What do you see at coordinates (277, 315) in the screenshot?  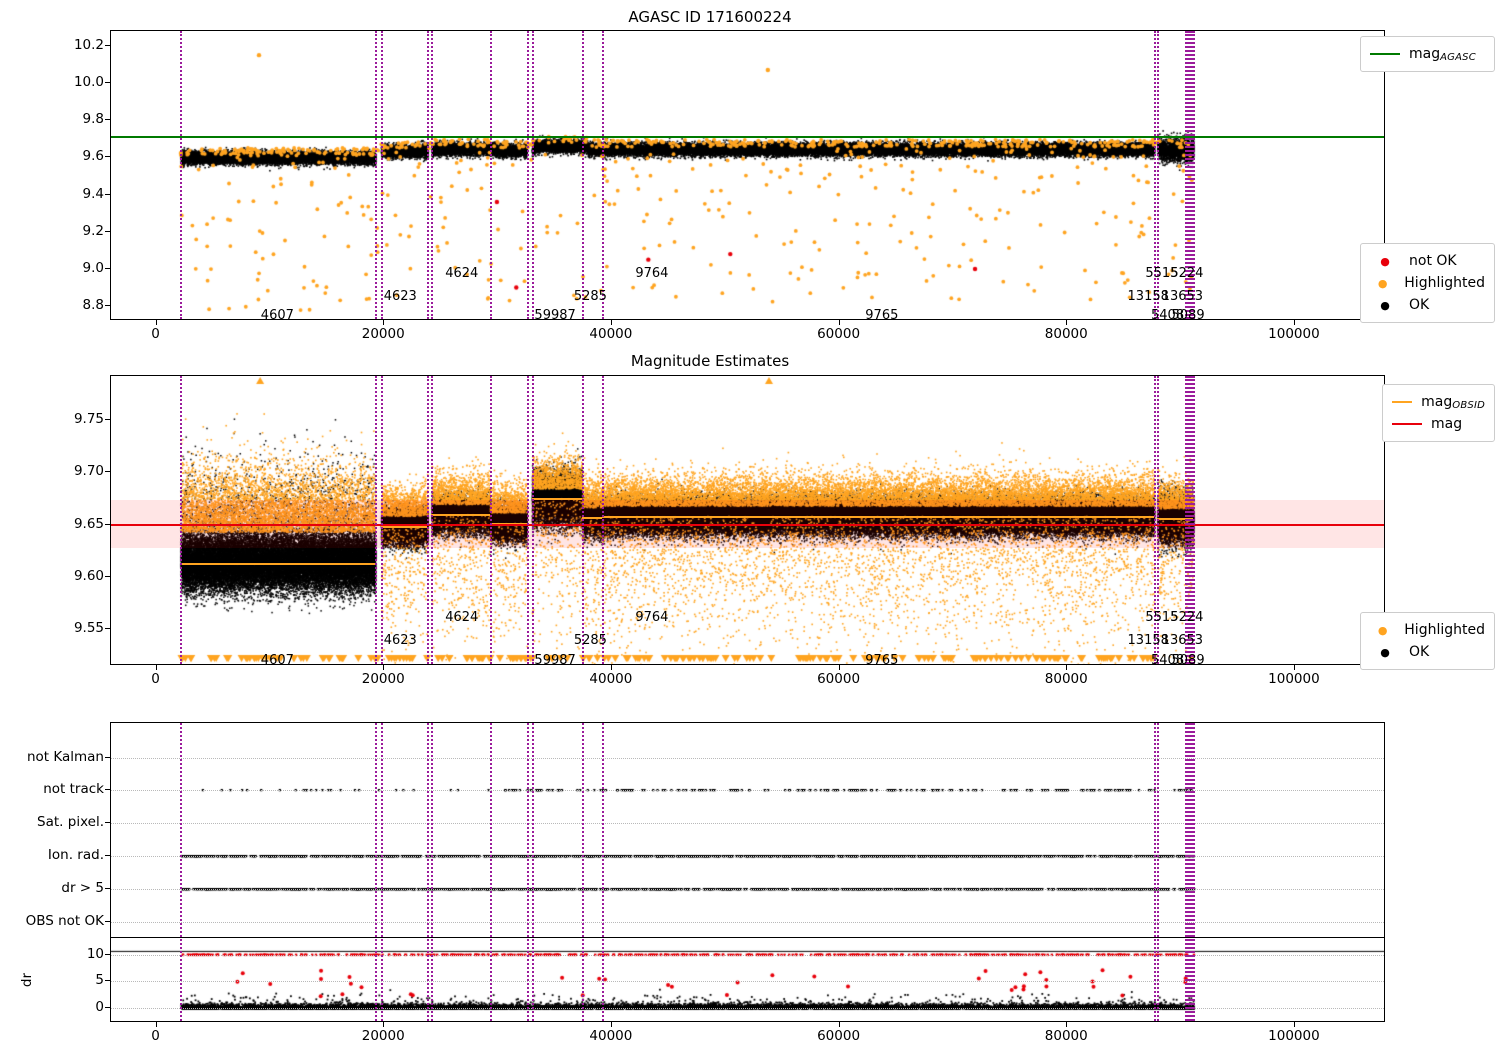 I see `obsid-label: 4607` at bounding box center [277, 315].